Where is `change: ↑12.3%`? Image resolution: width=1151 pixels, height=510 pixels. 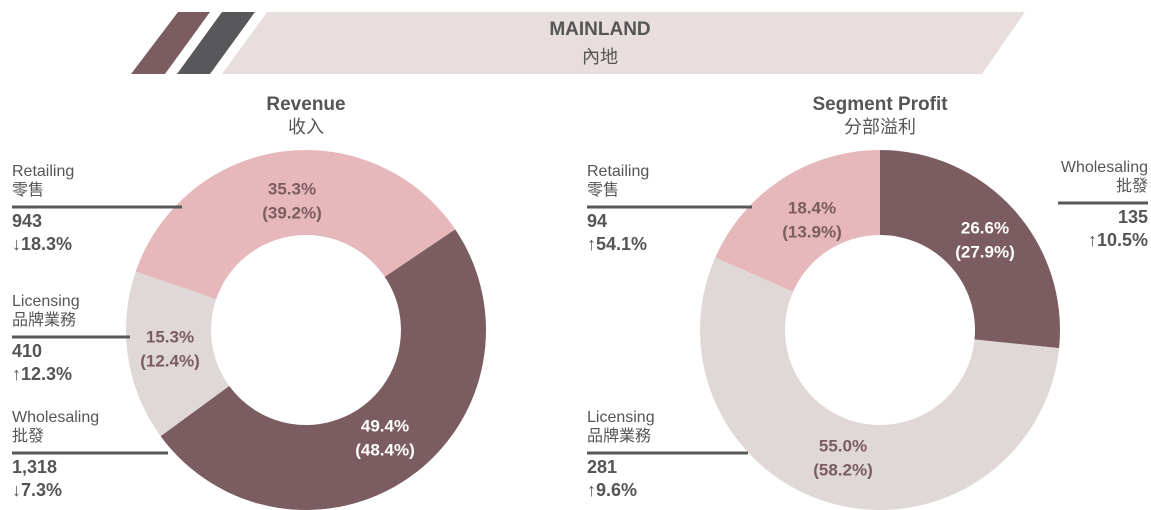
change: ↑12.3% is located at coordinates (42, 374).